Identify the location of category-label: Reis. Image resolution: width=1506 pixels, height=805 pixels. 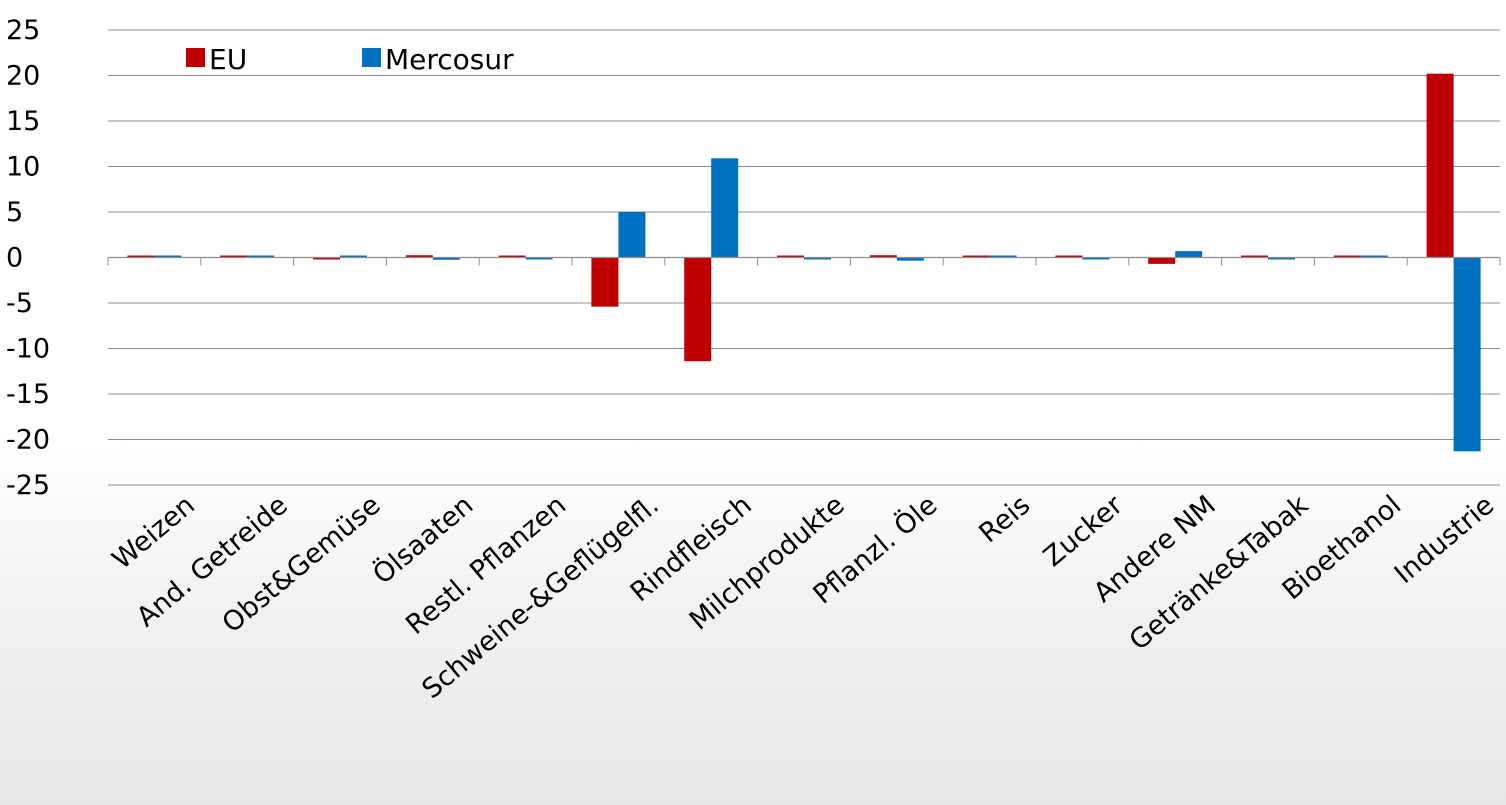
(1004, 520).